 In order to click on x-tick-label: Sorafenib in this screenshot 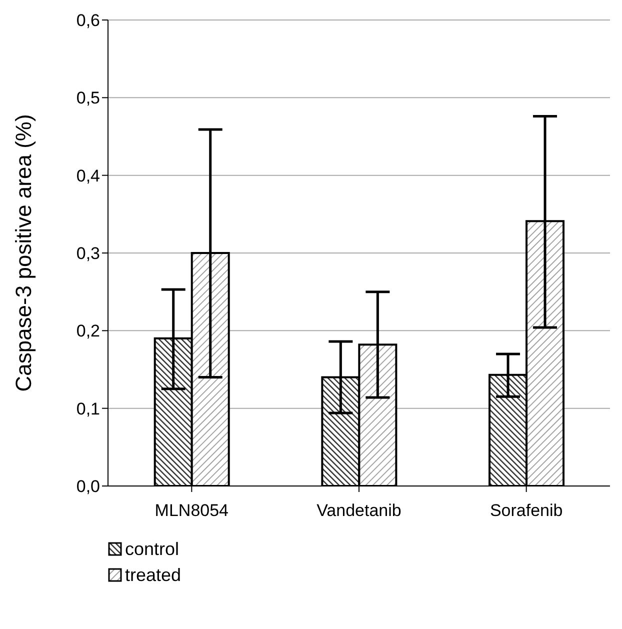, I will do `click(526, 510)`.